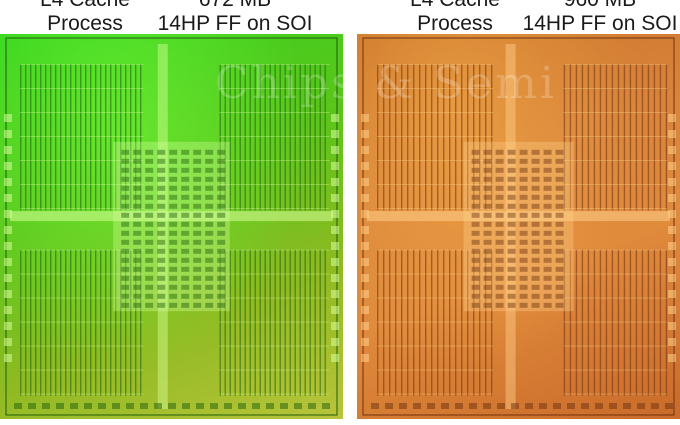 The width and height of the screenshot is (680, 425). What do you see at coordinates (162, 226) in the screenshot?
I see `left-die-vbus` at bounding box center [162, 226].